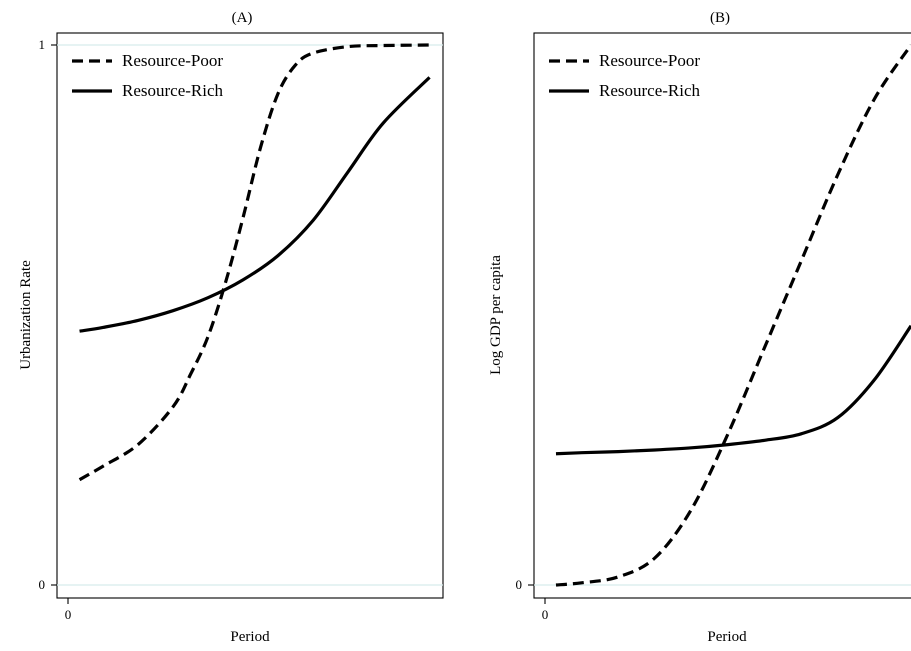 The image size is (911, 651). Describe the element at coordinates (649, 60) in the screenshot. I see `panel-b-legend-label-resource-poor: Resource-Poor` at that location.